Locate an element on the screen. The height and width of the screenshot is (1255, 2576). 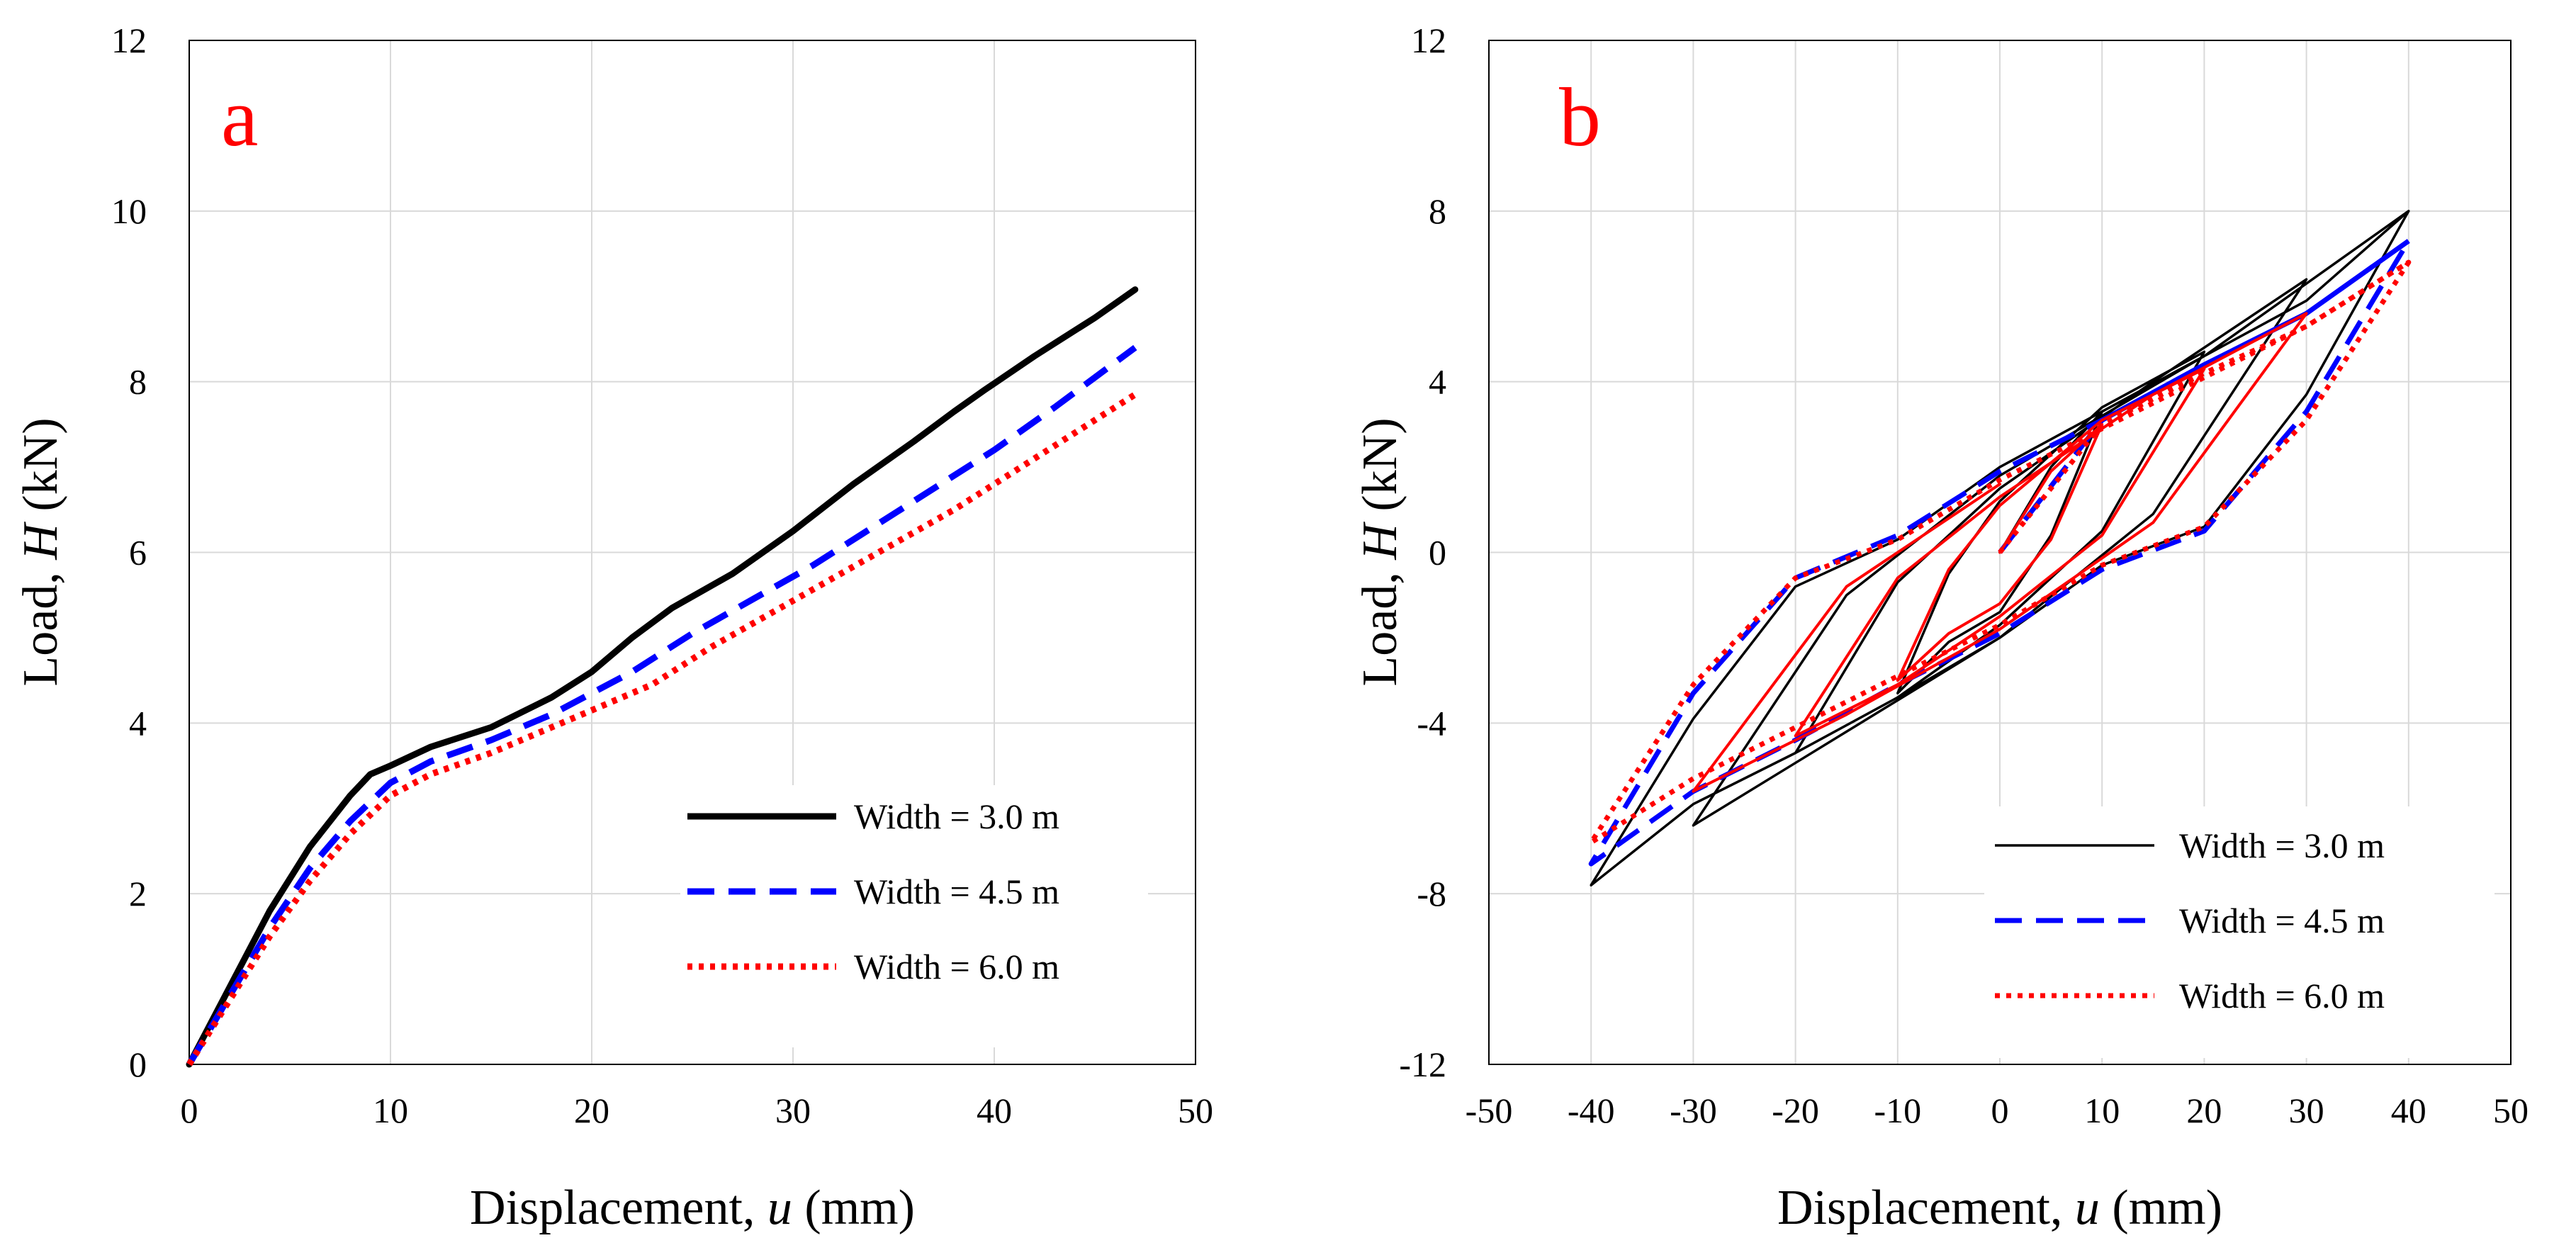
panel-a-legend-label: Width = 3.0 m is located at coordinates (956, 816).